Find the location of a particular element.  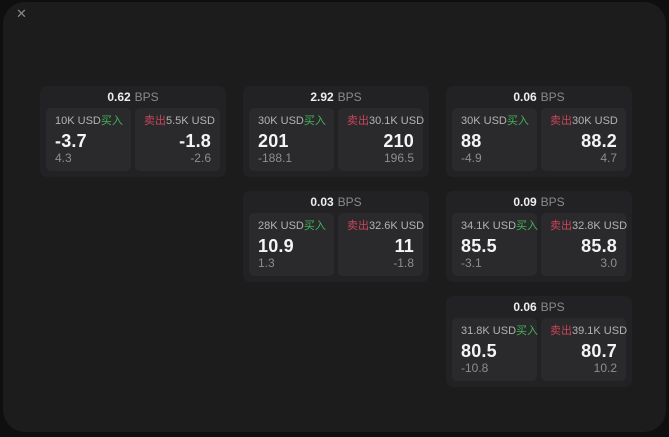

buy-delta: -3.1 is located at coordinates (471, 263).